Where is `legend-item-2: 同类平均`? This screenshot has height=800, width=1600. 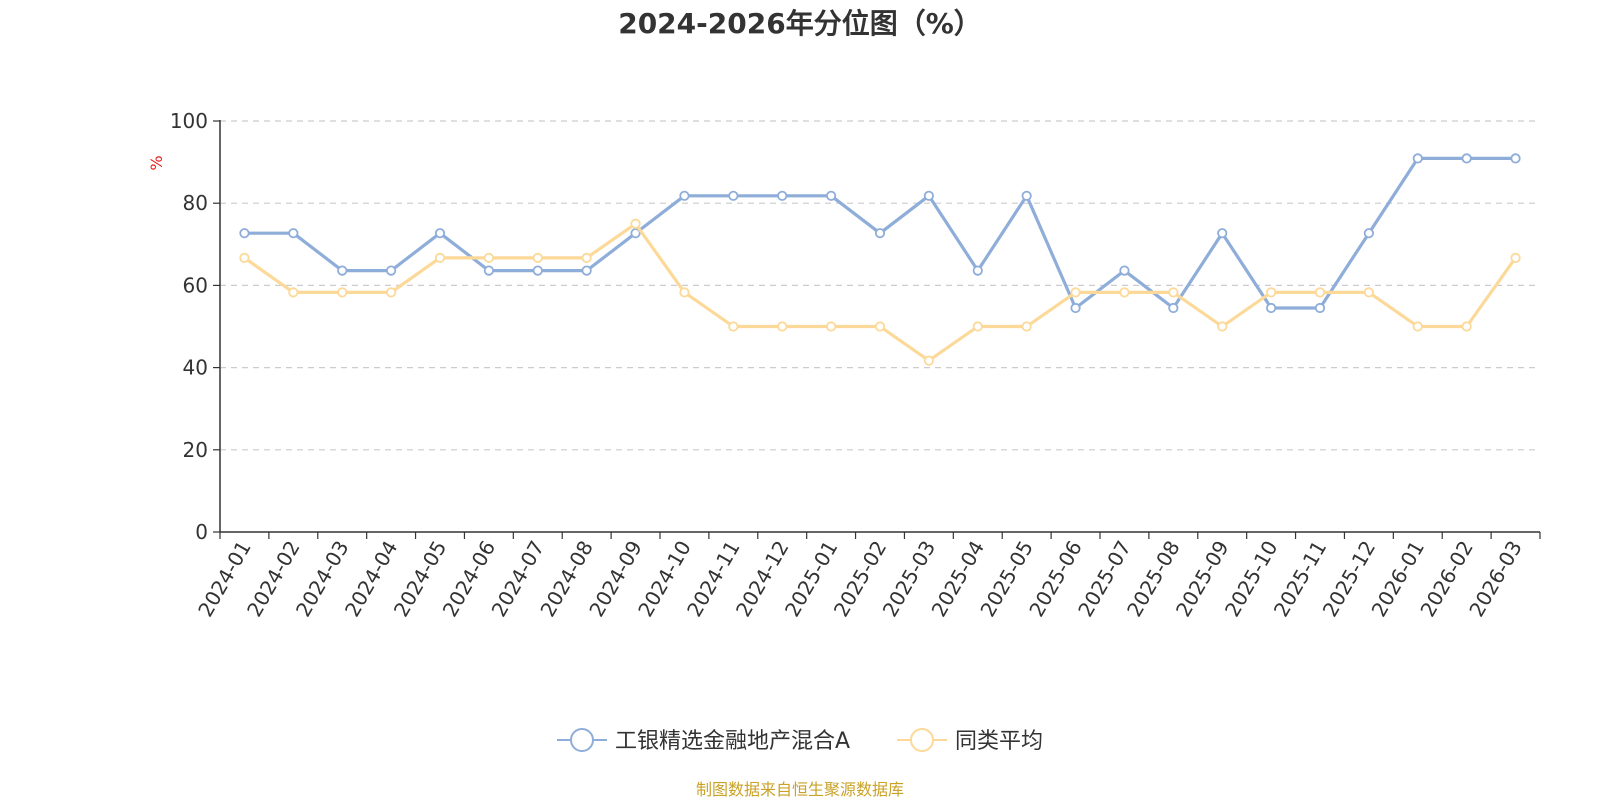
legend-item-2: 同类平均 is located at coordinates (970, 741).